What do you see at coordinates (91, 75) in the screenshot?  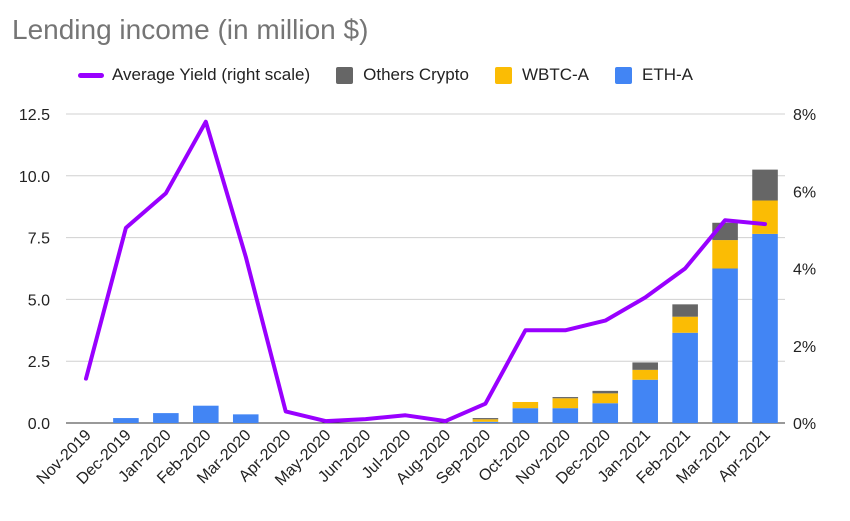 I see `legend-line-icon` at bounding box center [91, 75].